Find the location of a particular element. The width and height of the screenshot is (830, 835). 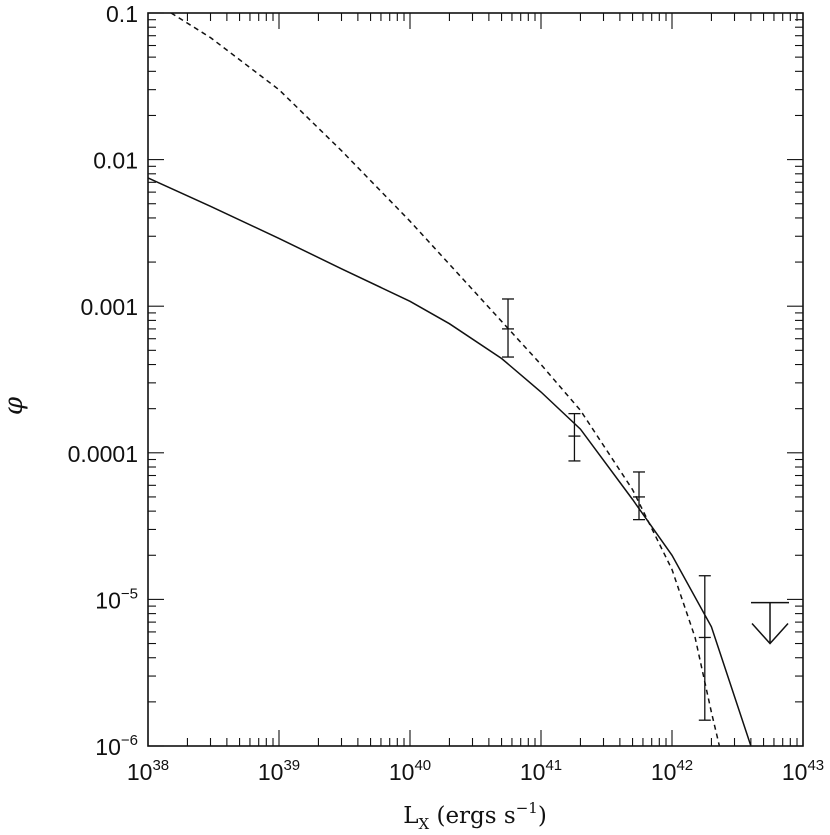

y-tick-label-base: 0.01 is located at coordinates (115, 161).